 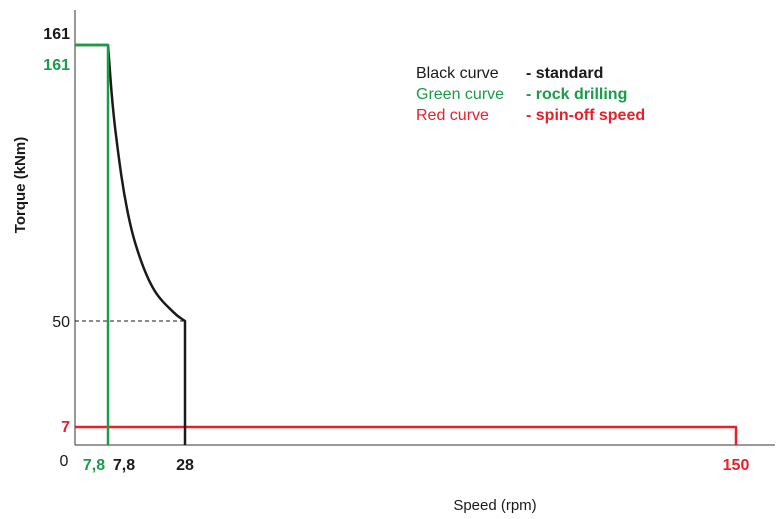 What do you see at coordinates (94, 465) in the screenshot?
I see `x-tick-label-0: 7,8` at bounding box center [94, 465].